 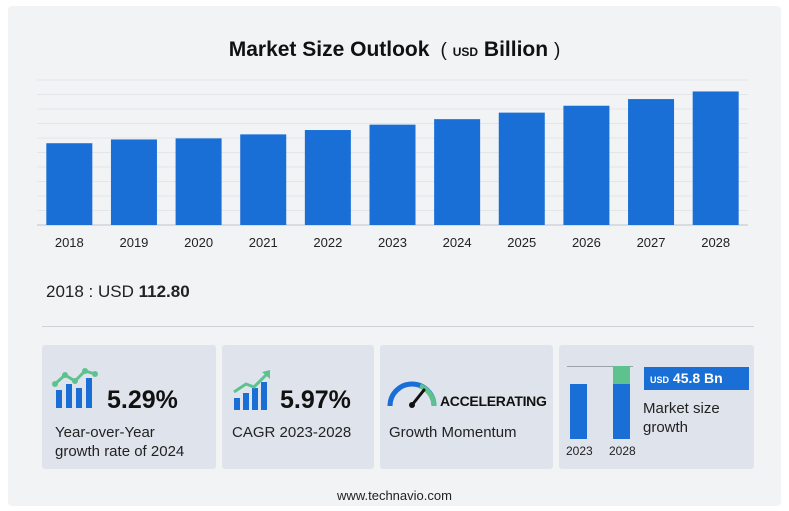 What do you see at coordinates (660, 380) in the screenshot?
I see `growth-badge-prefix: USD` at bounding box center [660, 380].